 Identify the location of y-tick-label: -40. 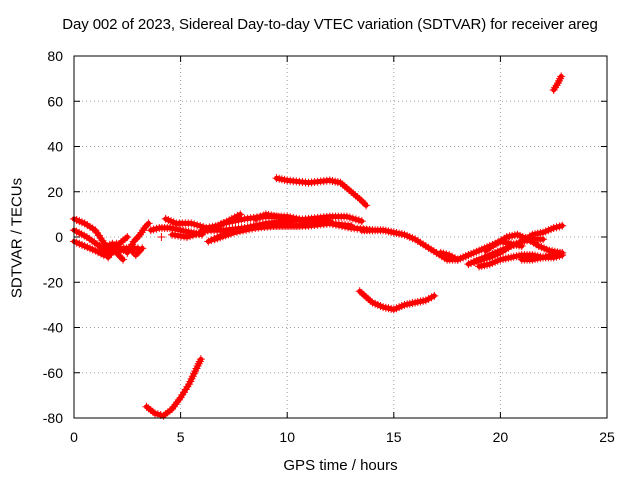
(53, 328).